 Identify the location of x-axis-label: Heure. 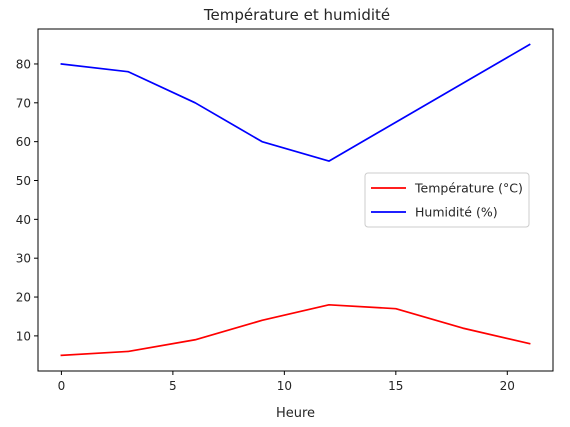
(295, 413).